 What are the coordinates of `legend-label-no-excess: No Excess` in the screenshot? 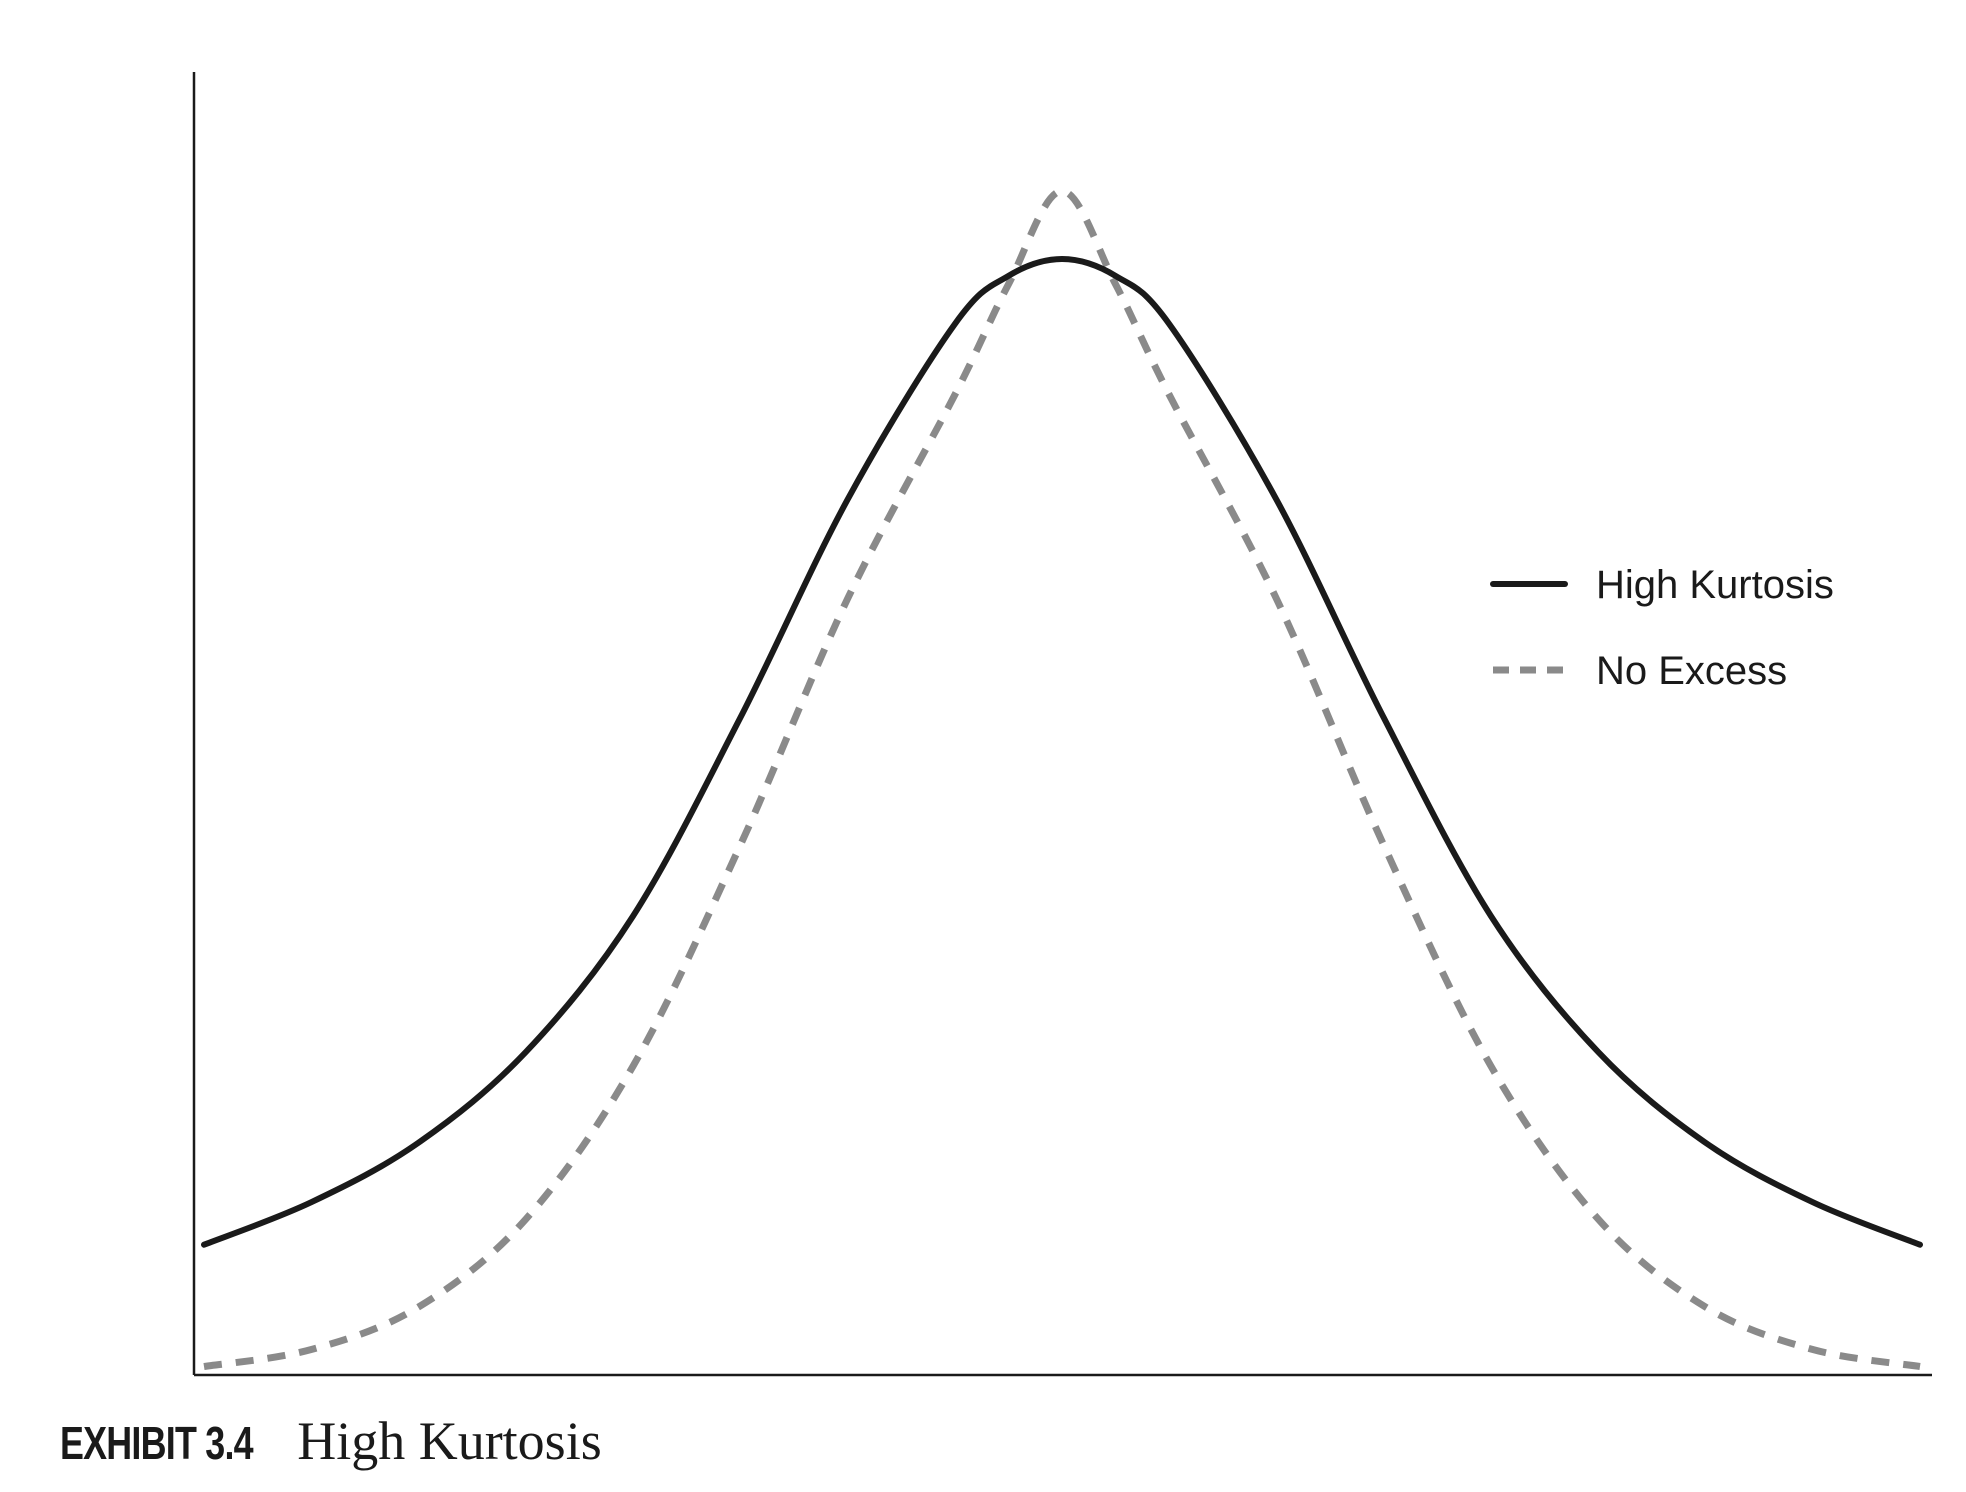 It's located at (1691, 671).